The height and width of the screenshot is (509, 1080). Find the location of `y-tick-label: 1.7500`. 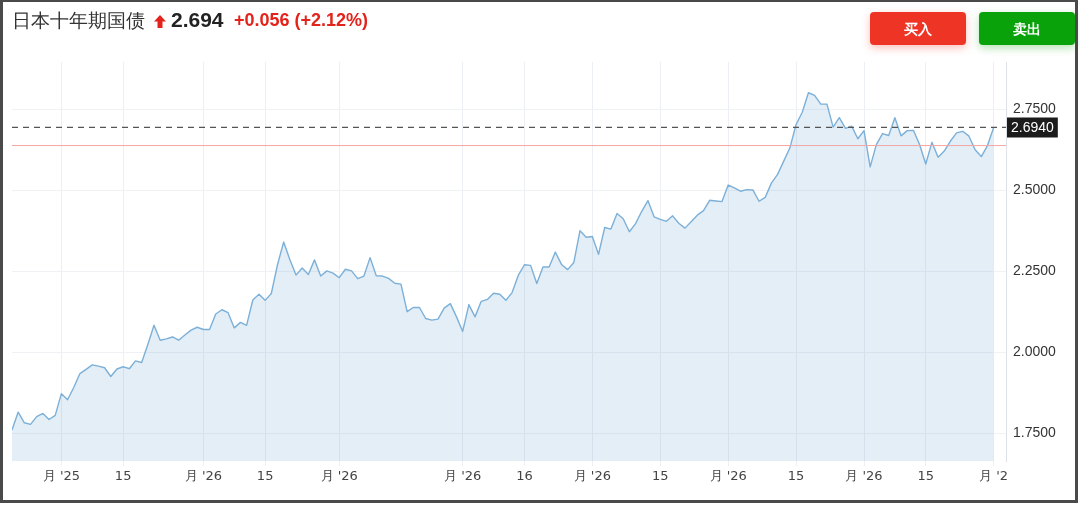

y-tick-label: 1.7500 is located at coordinates (1035, 432).